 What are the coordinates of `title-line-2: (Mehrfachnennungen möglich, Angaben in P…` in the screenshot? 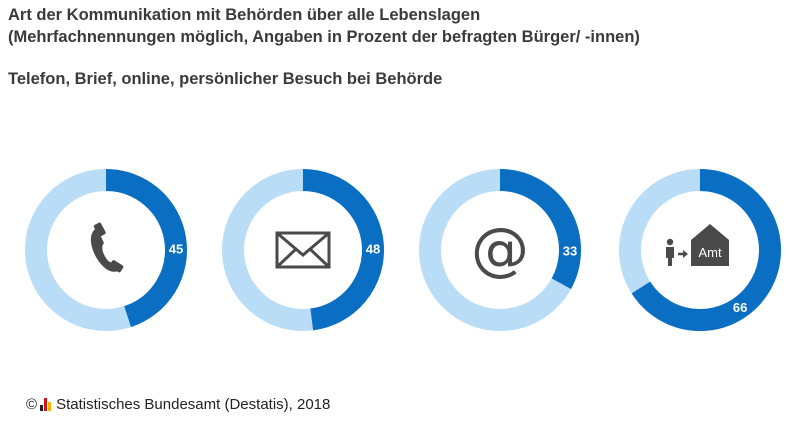 It's located at (324, 37).